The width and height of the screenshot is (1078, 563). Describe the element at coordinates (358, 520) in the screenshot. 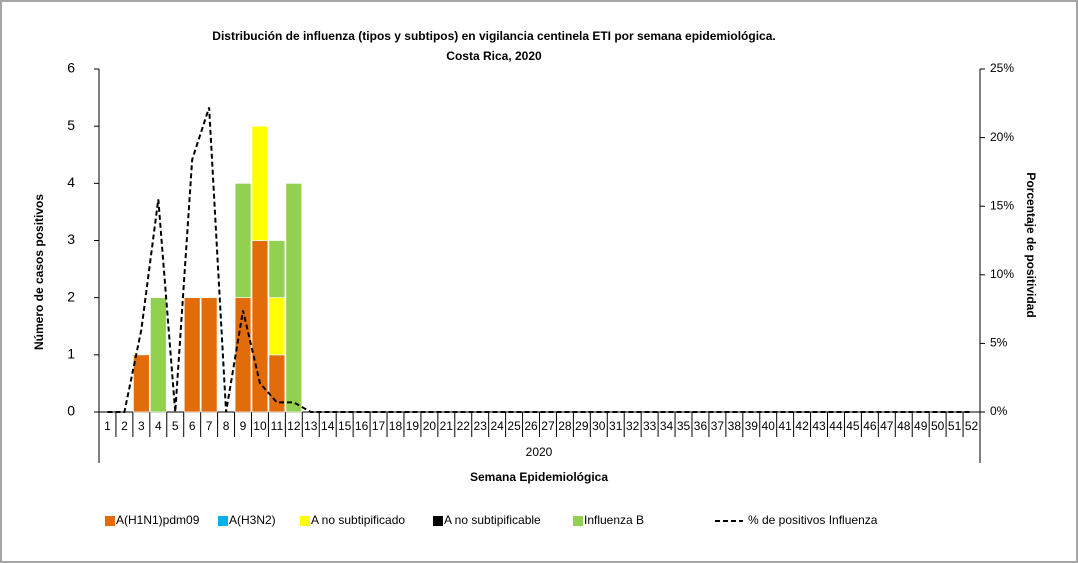

I see `legend-label: A no subtipificado` at that location.